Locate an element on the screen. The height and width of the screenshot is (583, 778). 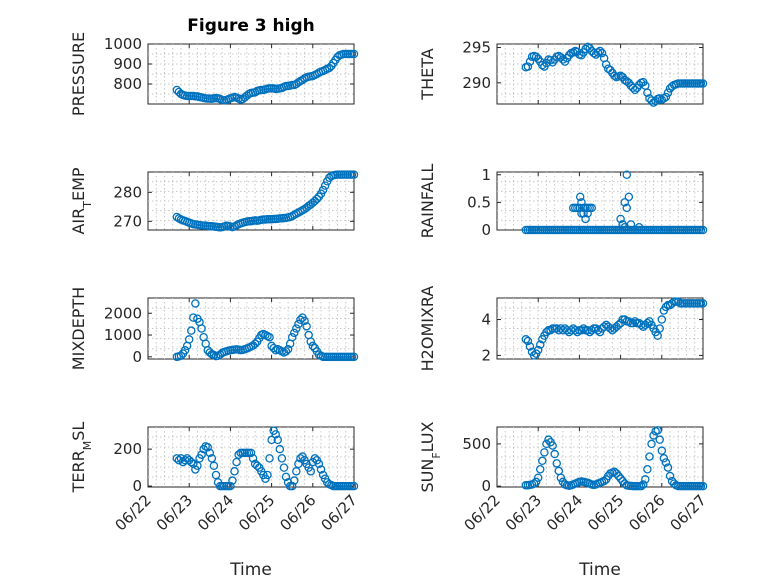
y-tick-label: 2000 is located at coordinates (123, 313).